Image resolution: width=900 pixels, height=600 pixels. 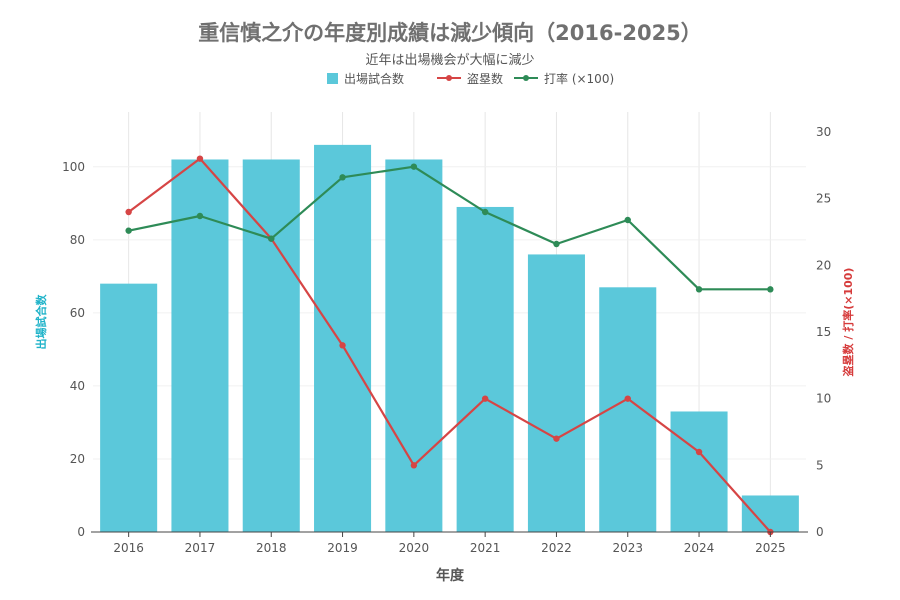 I want to click on point-avg-2020, so click(x=414, y=166).